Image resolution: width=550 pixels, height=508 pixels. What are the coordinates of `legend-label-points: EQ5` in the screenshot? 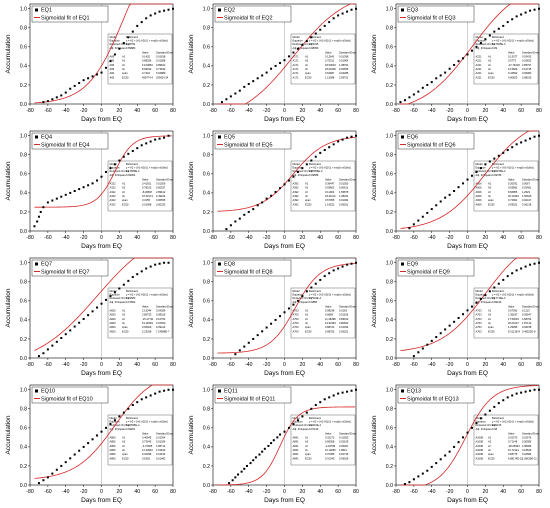 It's located at (229, 138).